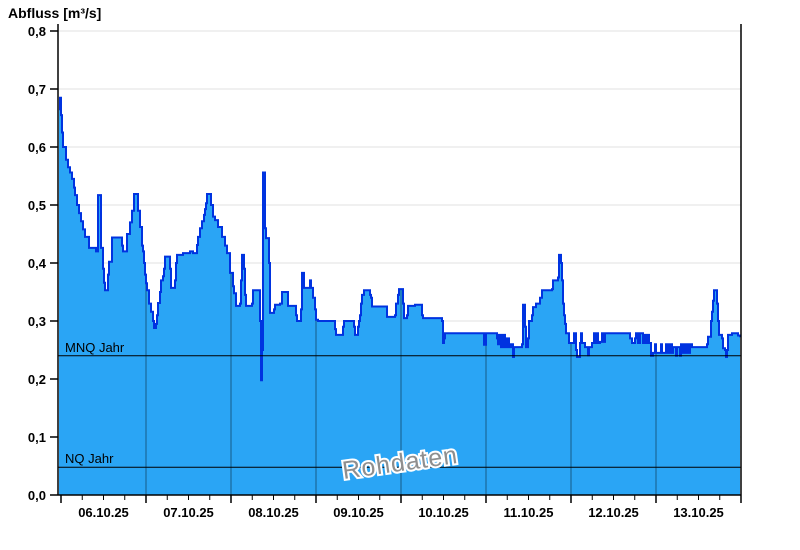 The height and width of the screenshot is (550, 800). I want to click on y-tick-label: 0,7, so click(37, 89).